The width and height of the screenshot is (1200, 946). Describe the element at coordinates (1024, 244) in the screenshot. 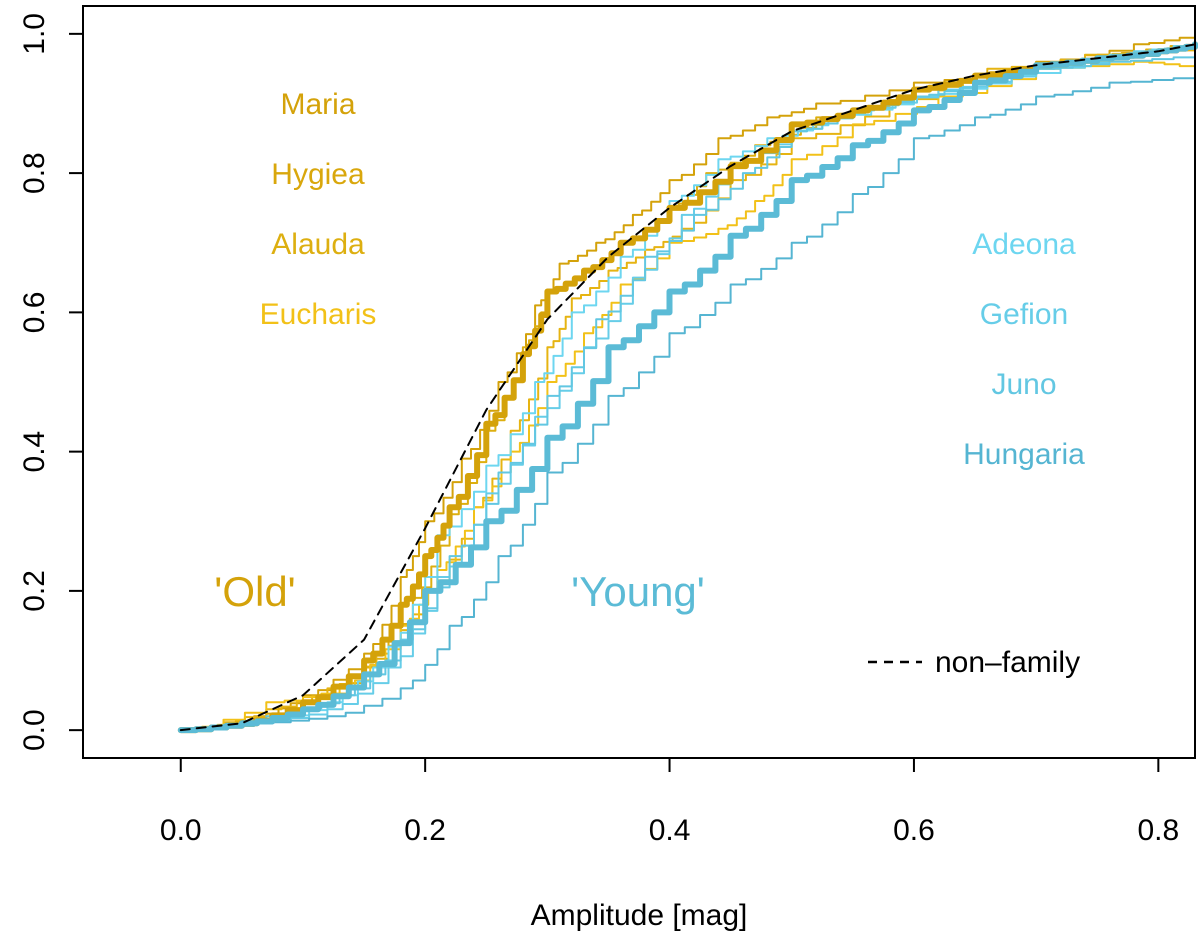

I see `family-label-adeona: Adeona` at that location.